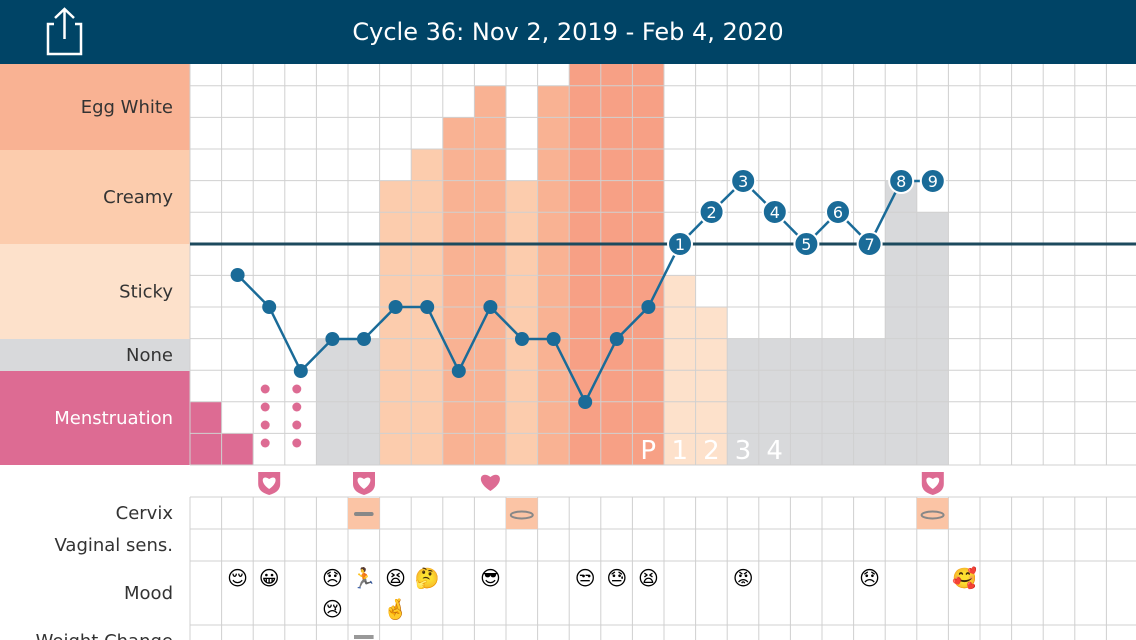  I want to click on temperature-point-label: 9, so click(933, 181).